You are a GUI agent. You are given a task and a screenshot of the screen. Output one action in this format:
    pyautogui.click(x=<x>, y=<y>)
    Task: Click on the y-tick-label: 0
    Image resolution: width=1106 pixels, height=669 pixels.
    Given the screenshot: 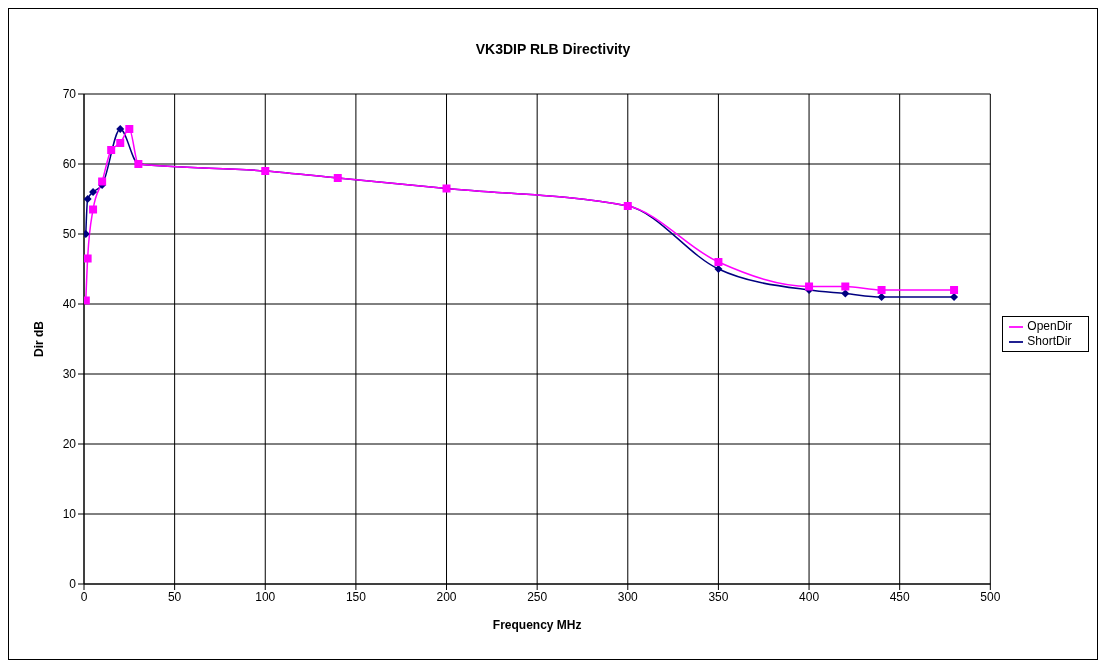 What is the action you would take?
    pyautogui.click(x=73, y=584)
    